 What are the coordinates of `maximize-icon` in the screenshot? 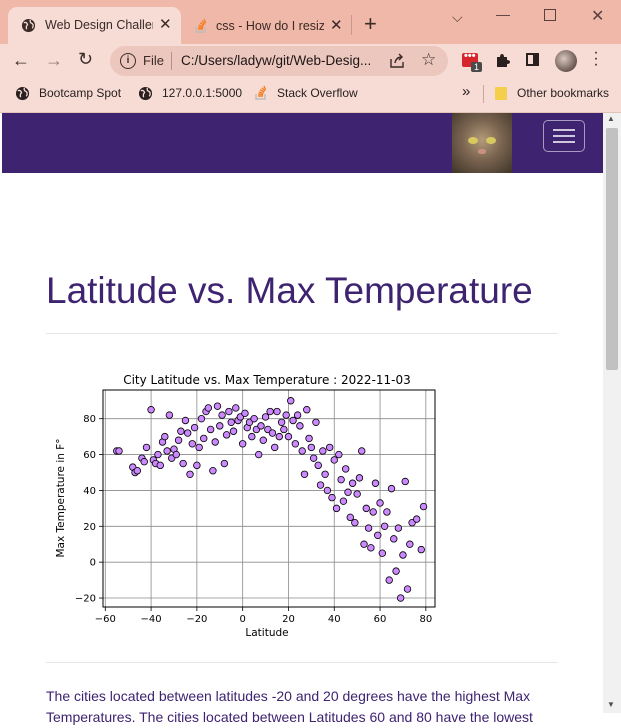 It's located at (550, 15).